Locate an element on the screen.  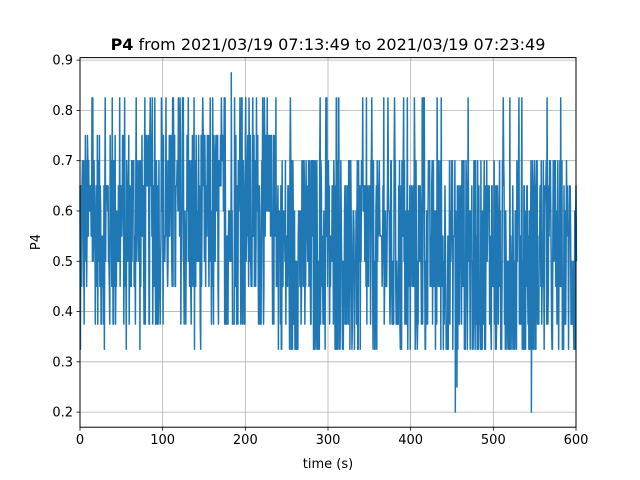
chart-title-bold: P4 is located at coordinates (122, 44).